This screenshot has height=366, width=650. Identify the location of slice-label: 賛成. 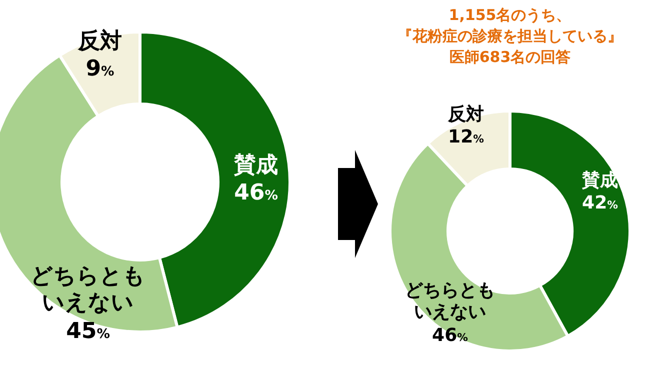
(255, 165).